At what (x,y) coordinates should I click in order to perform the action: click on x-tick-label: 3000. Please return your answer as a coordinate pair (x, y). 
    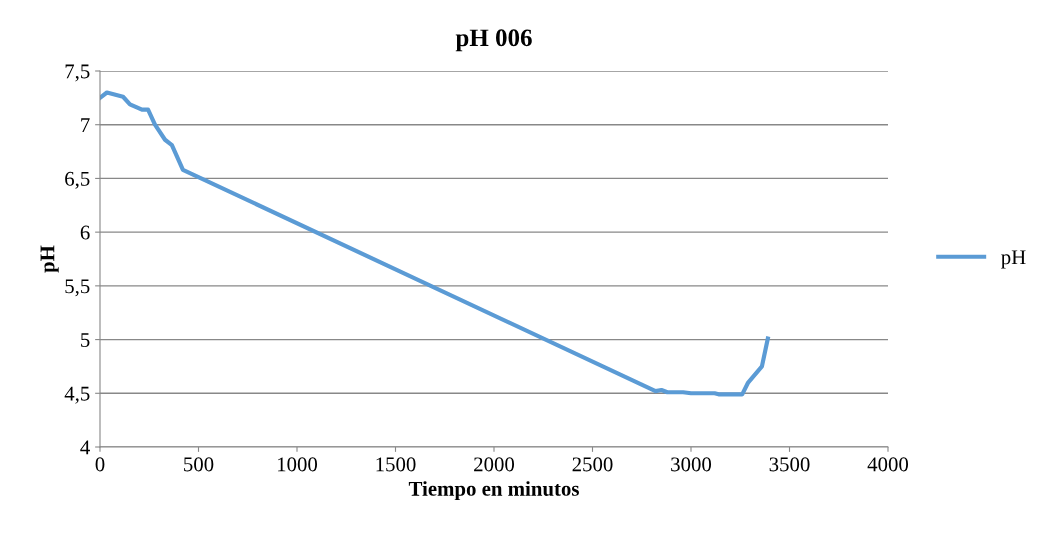
    Looking at the image, I should click on (691, 464).